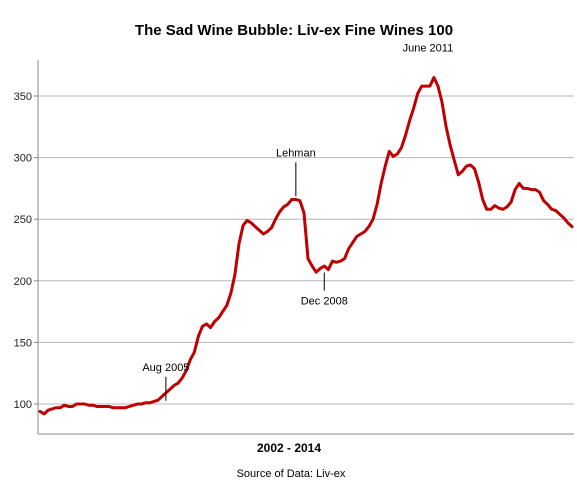  I want to click on annotation-label-2: Dec 2008, so click(324, 301).